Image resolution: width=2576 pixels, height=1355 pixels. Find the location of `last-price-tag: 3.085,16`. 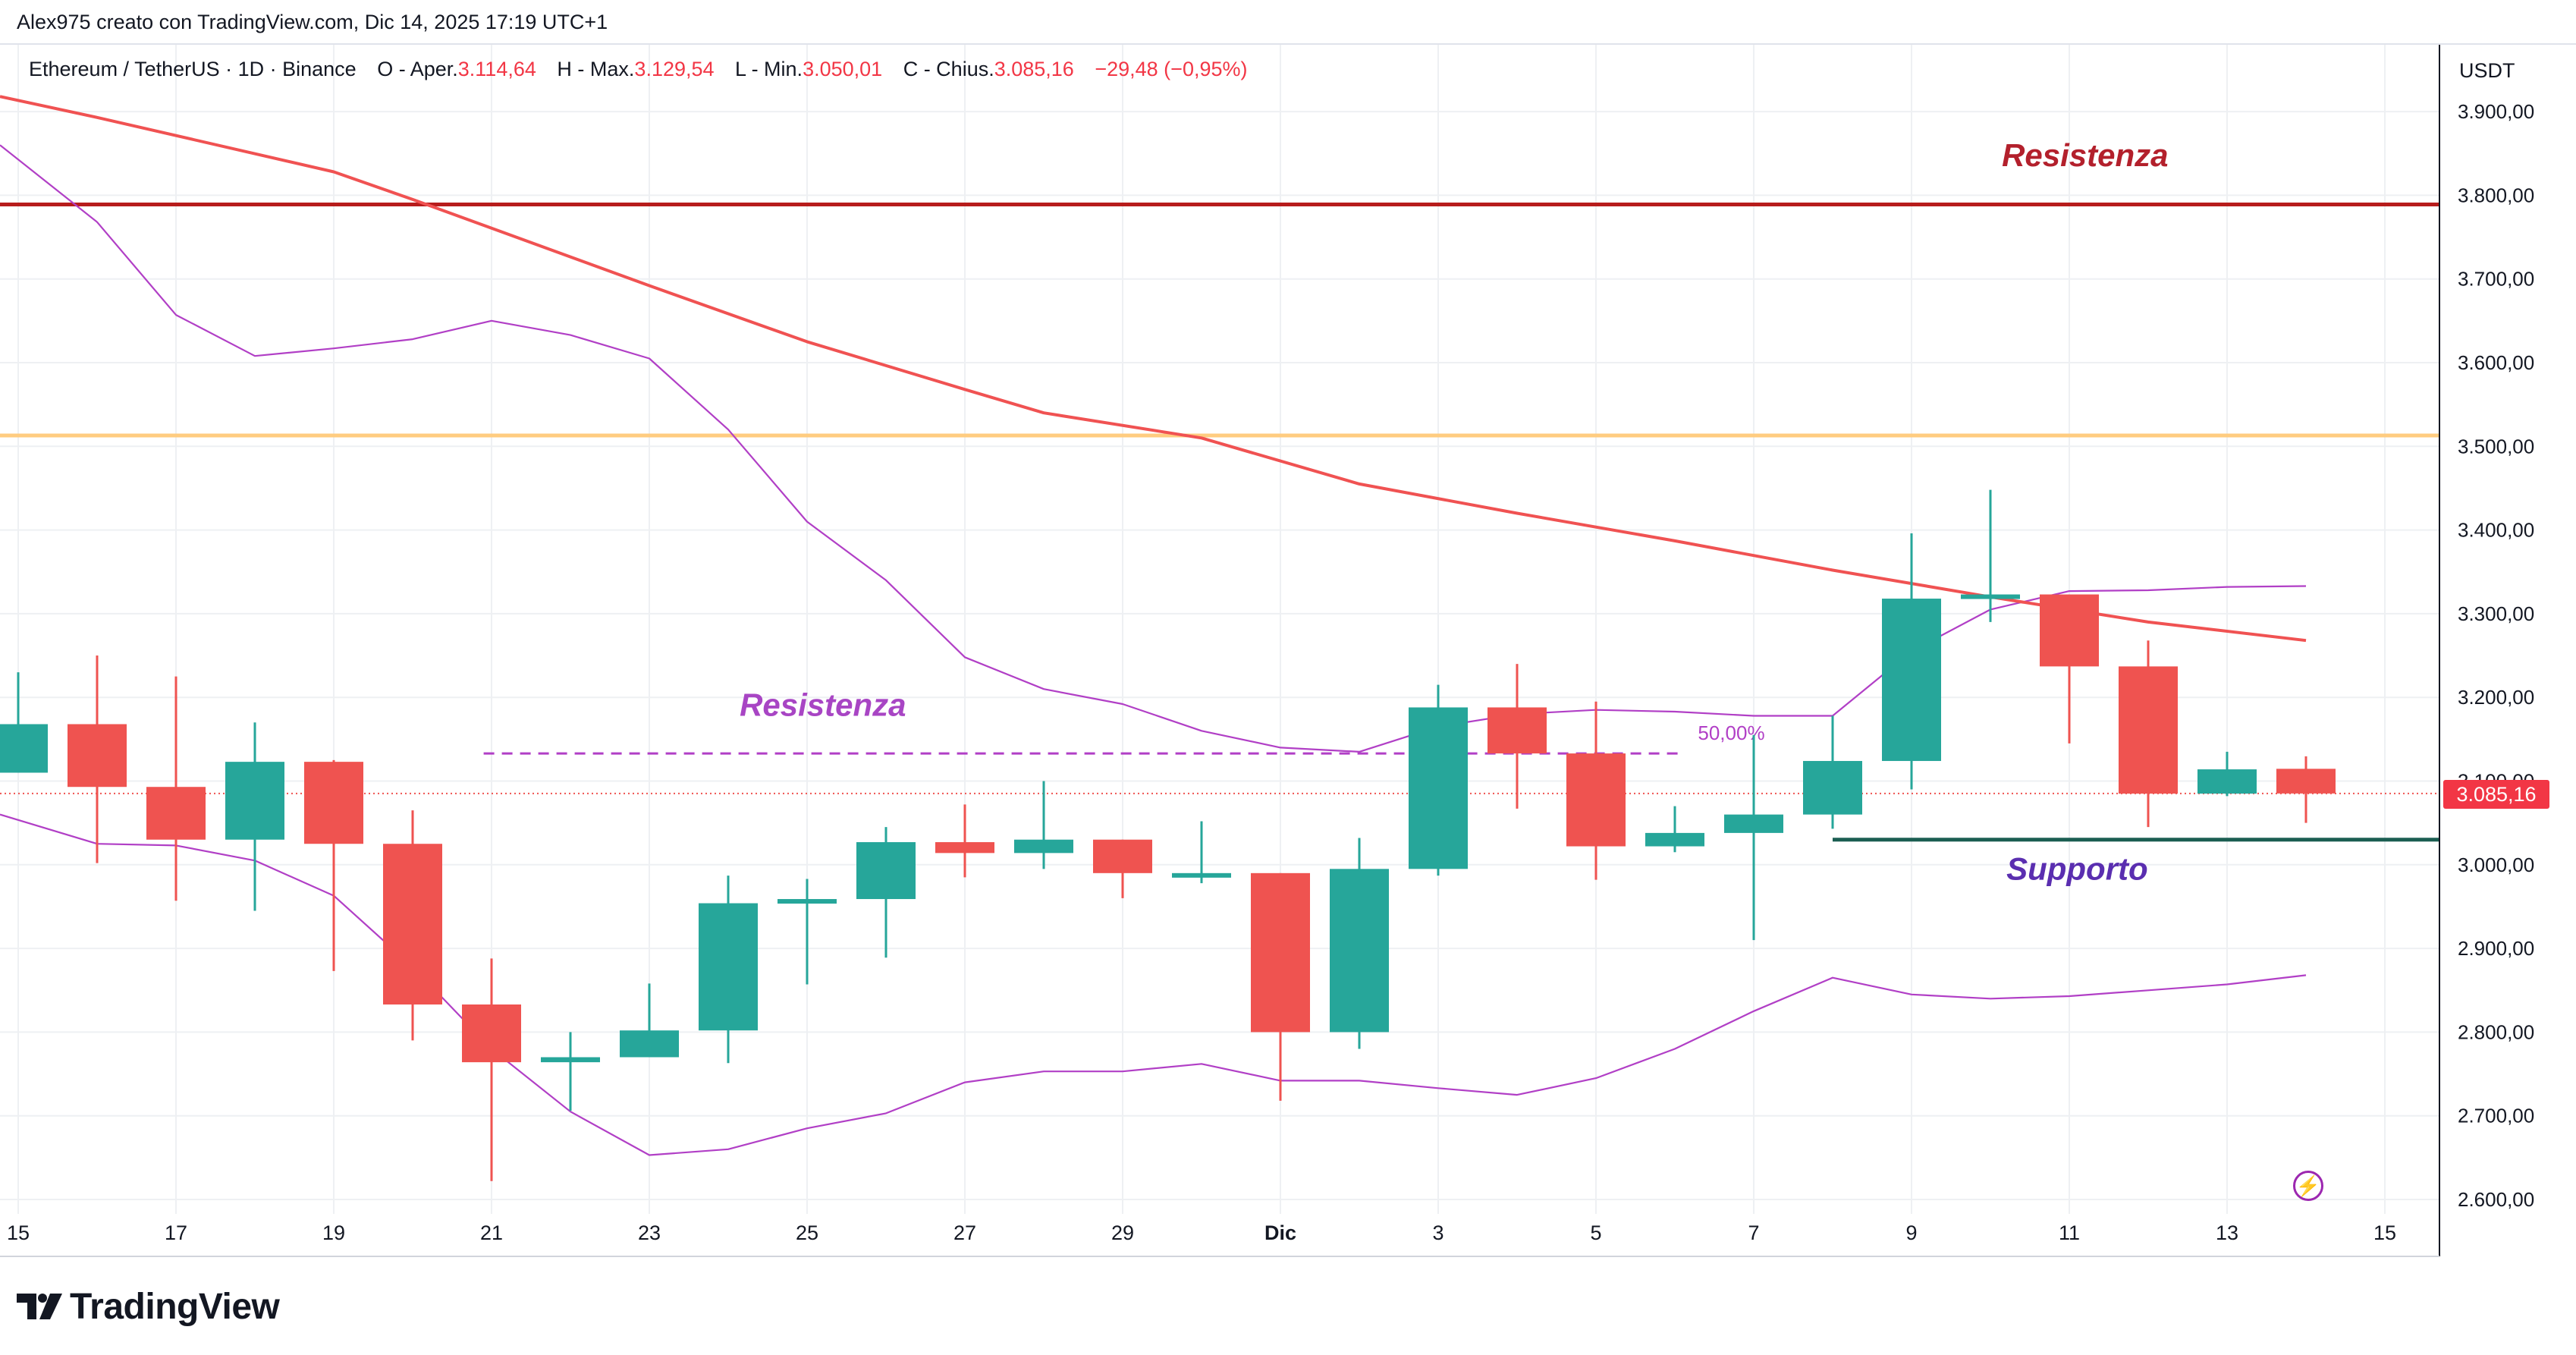

last-price-tag: 3.085,16 is located at coordinates (2496, 794).